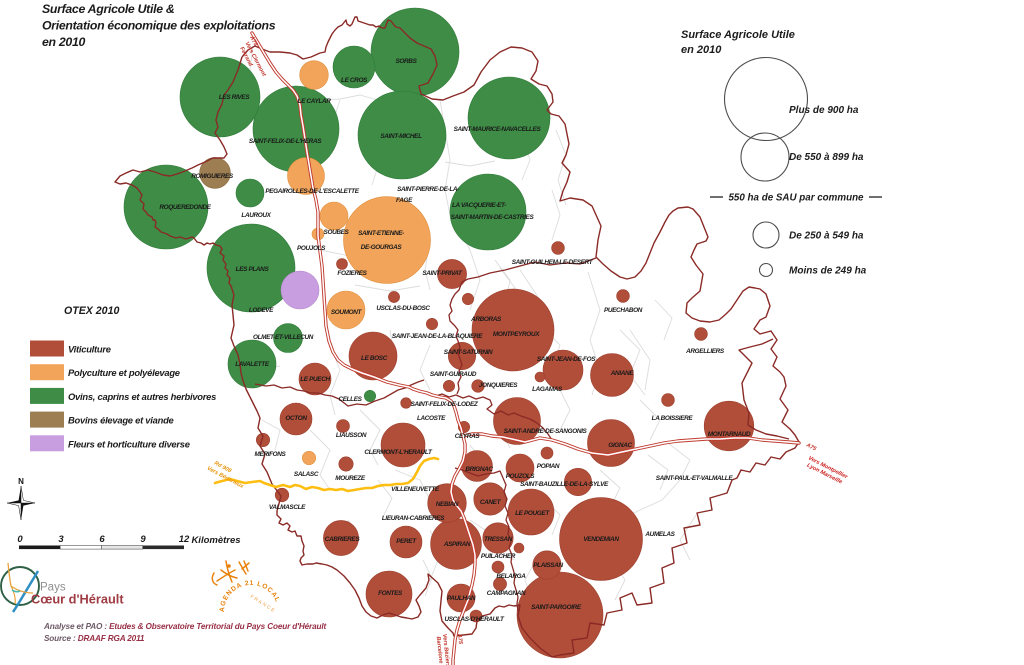  Describe the element at coordinates (352, 273) in the screenshot. I see `svg-text: FOZIERES` at that location.